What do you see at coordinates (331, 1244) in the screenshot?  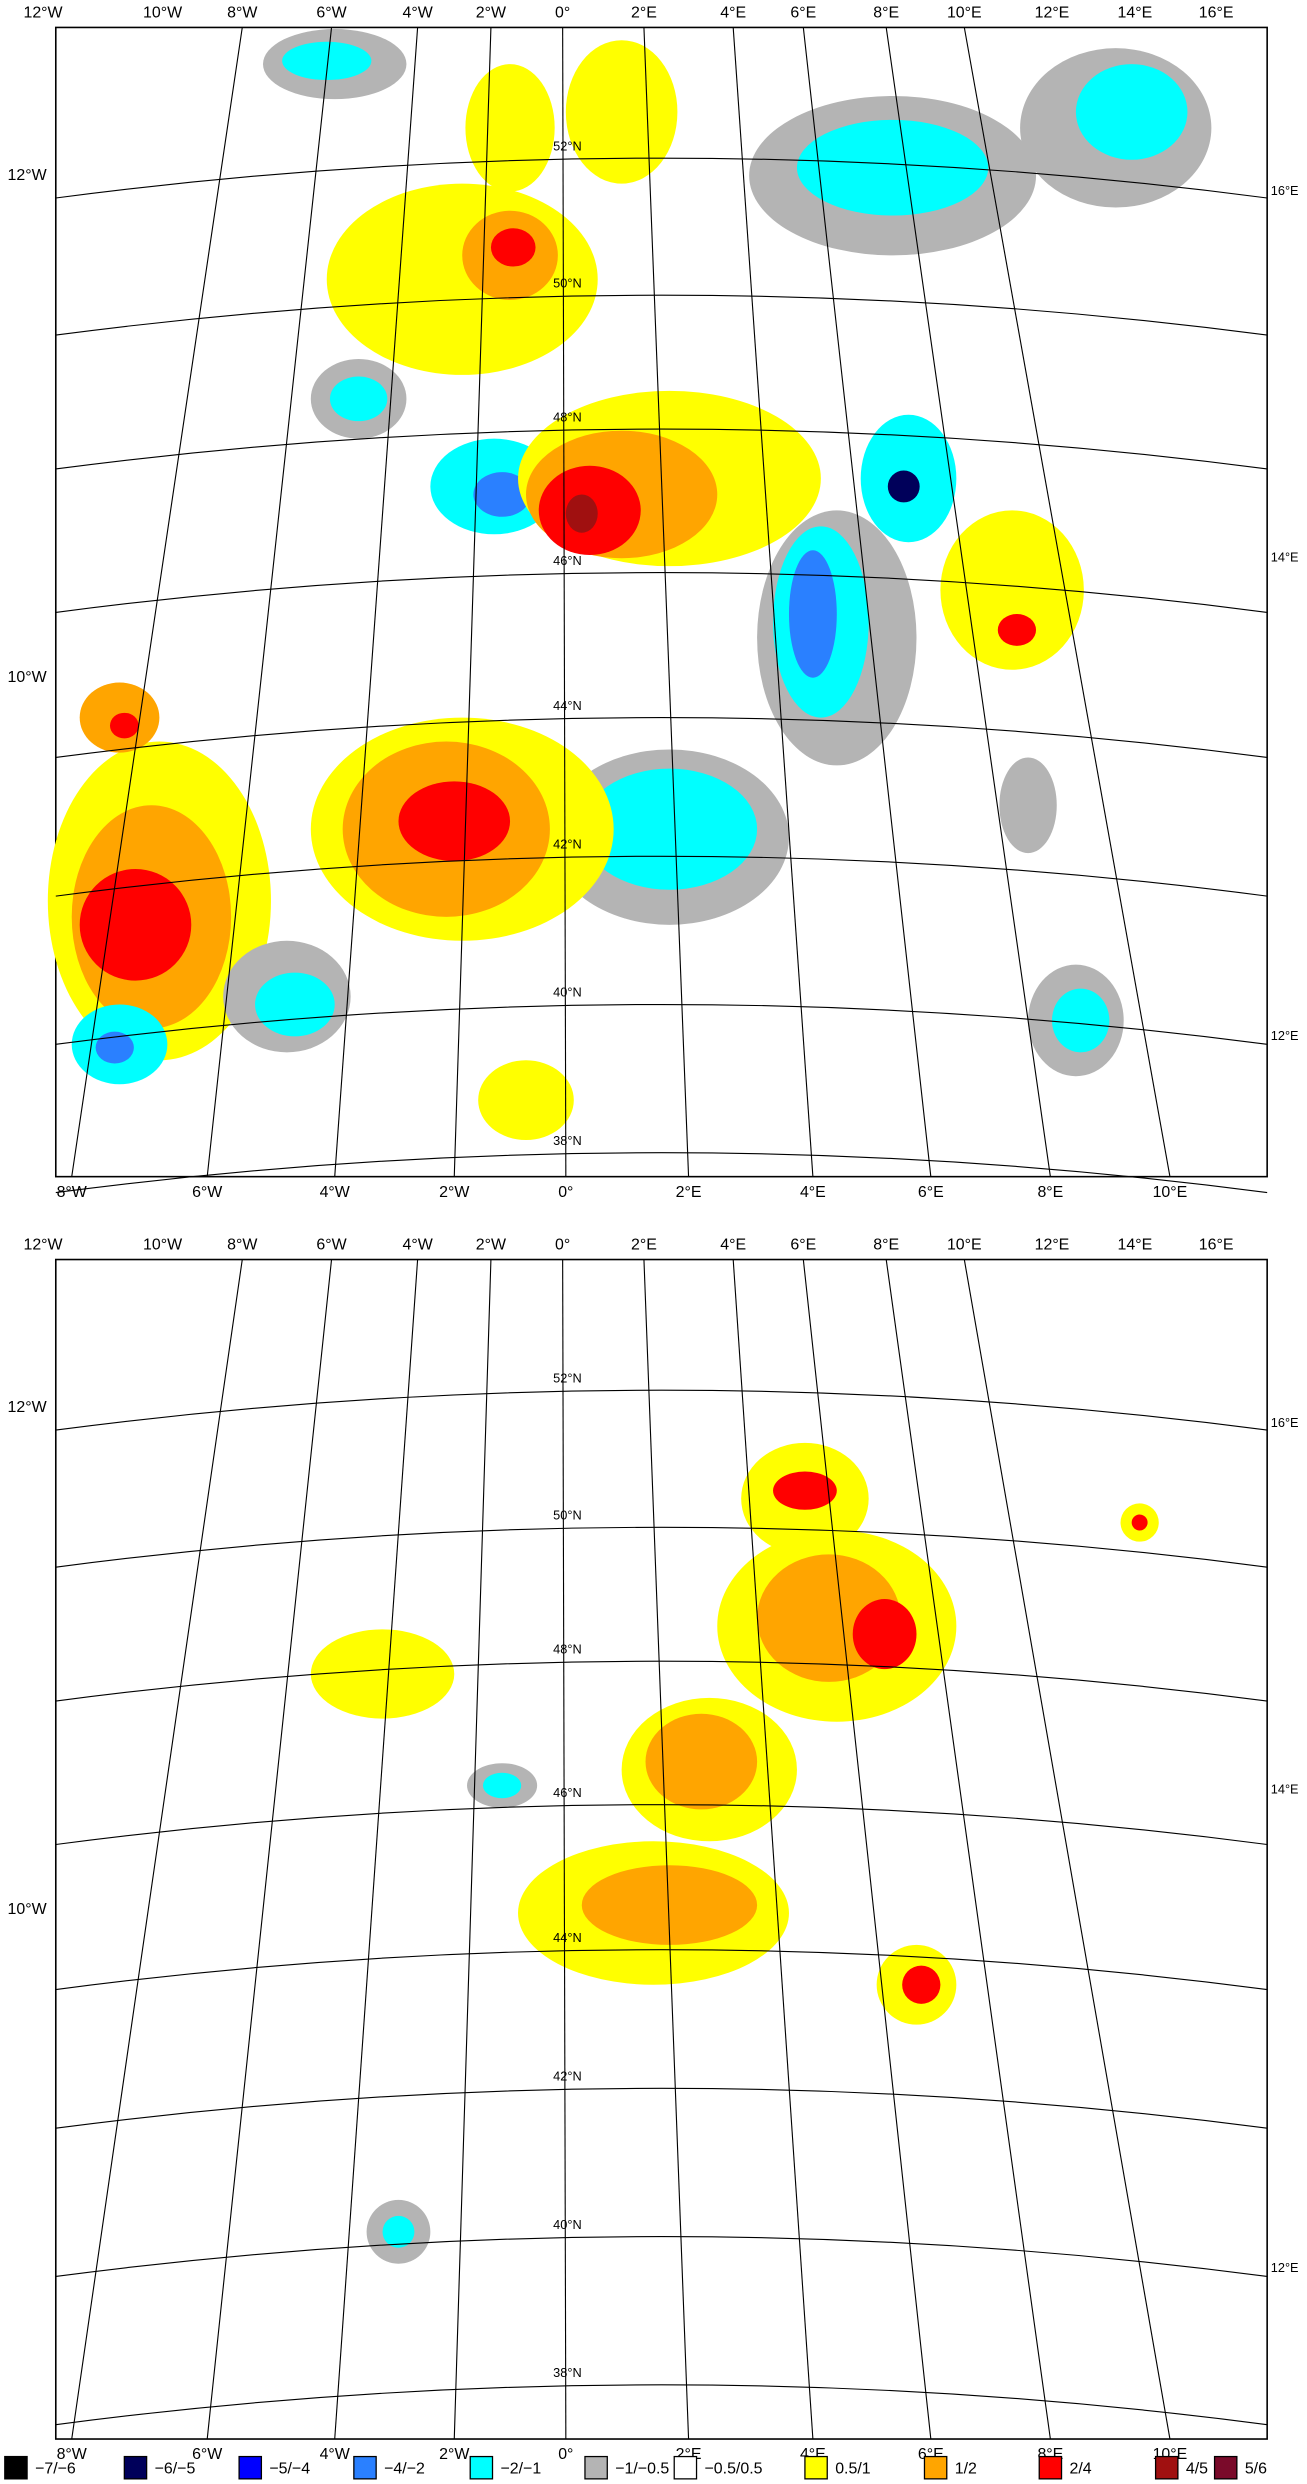 I see `top-label: 6°W` at bounding box center [331, 1244].